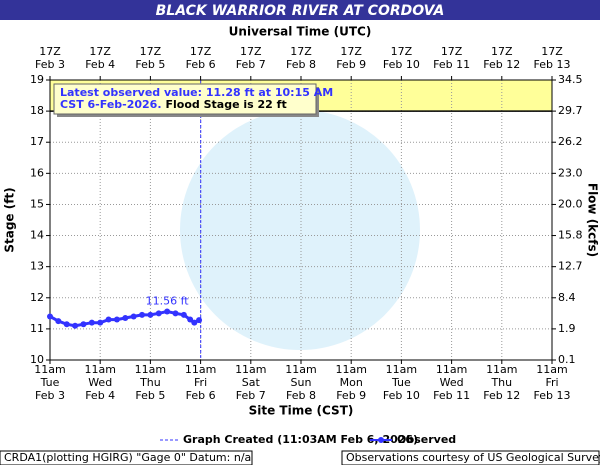  What do you see at coordinates (100, 395) in the screenshot?
I see `x-tick-label: Feb 4` at bounding box center [100, 395].